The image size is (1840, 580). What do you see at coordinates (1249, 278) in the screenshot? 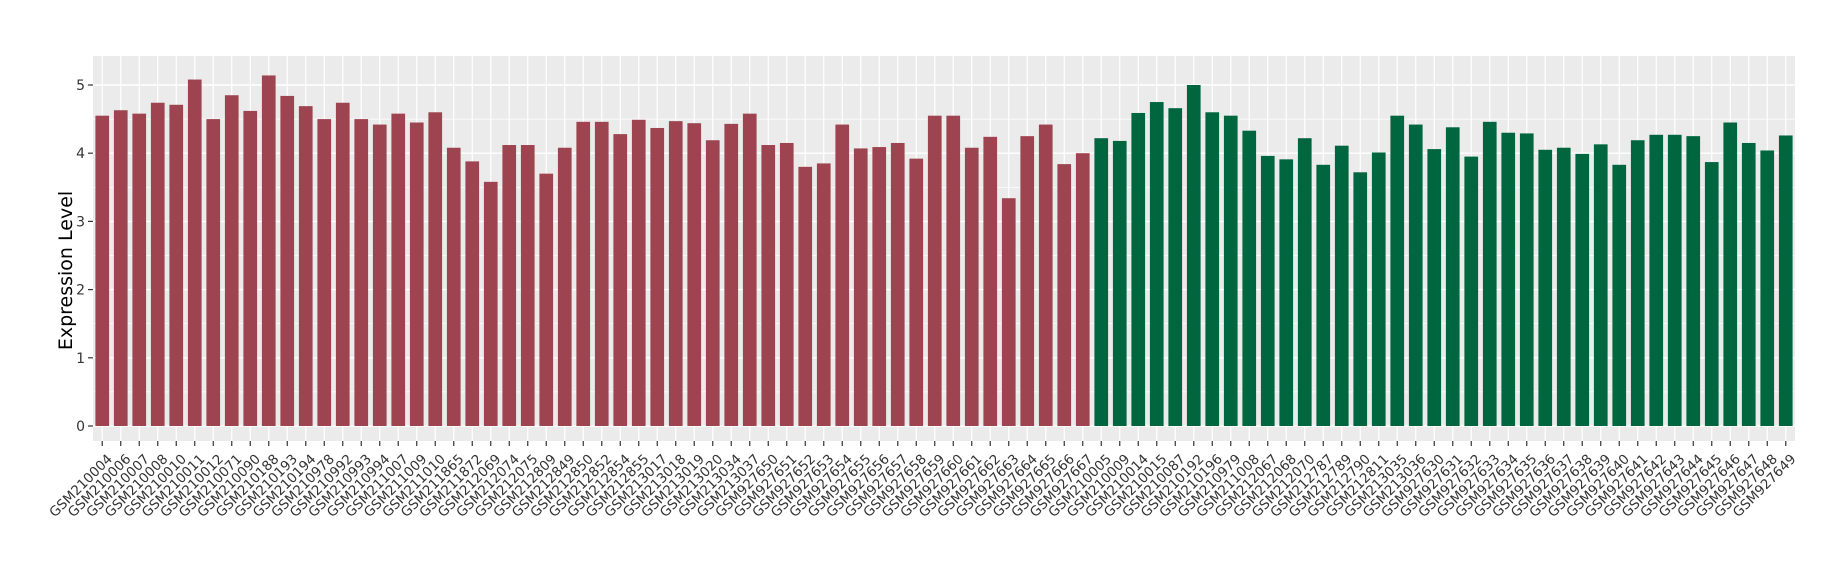
I see `bar-GSM211008` at bounding box center [1249, 278].